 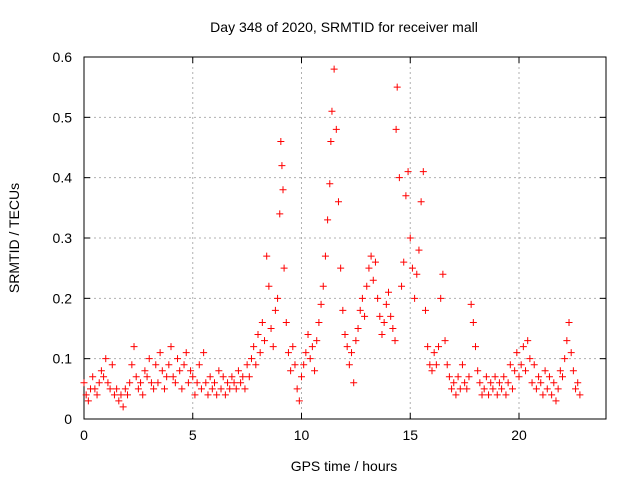 What do you see at coordinates (14, 238) in the screenshot?
I see `y-axis-label: SRMTID / TECUs` at bounding box center [14, 238].